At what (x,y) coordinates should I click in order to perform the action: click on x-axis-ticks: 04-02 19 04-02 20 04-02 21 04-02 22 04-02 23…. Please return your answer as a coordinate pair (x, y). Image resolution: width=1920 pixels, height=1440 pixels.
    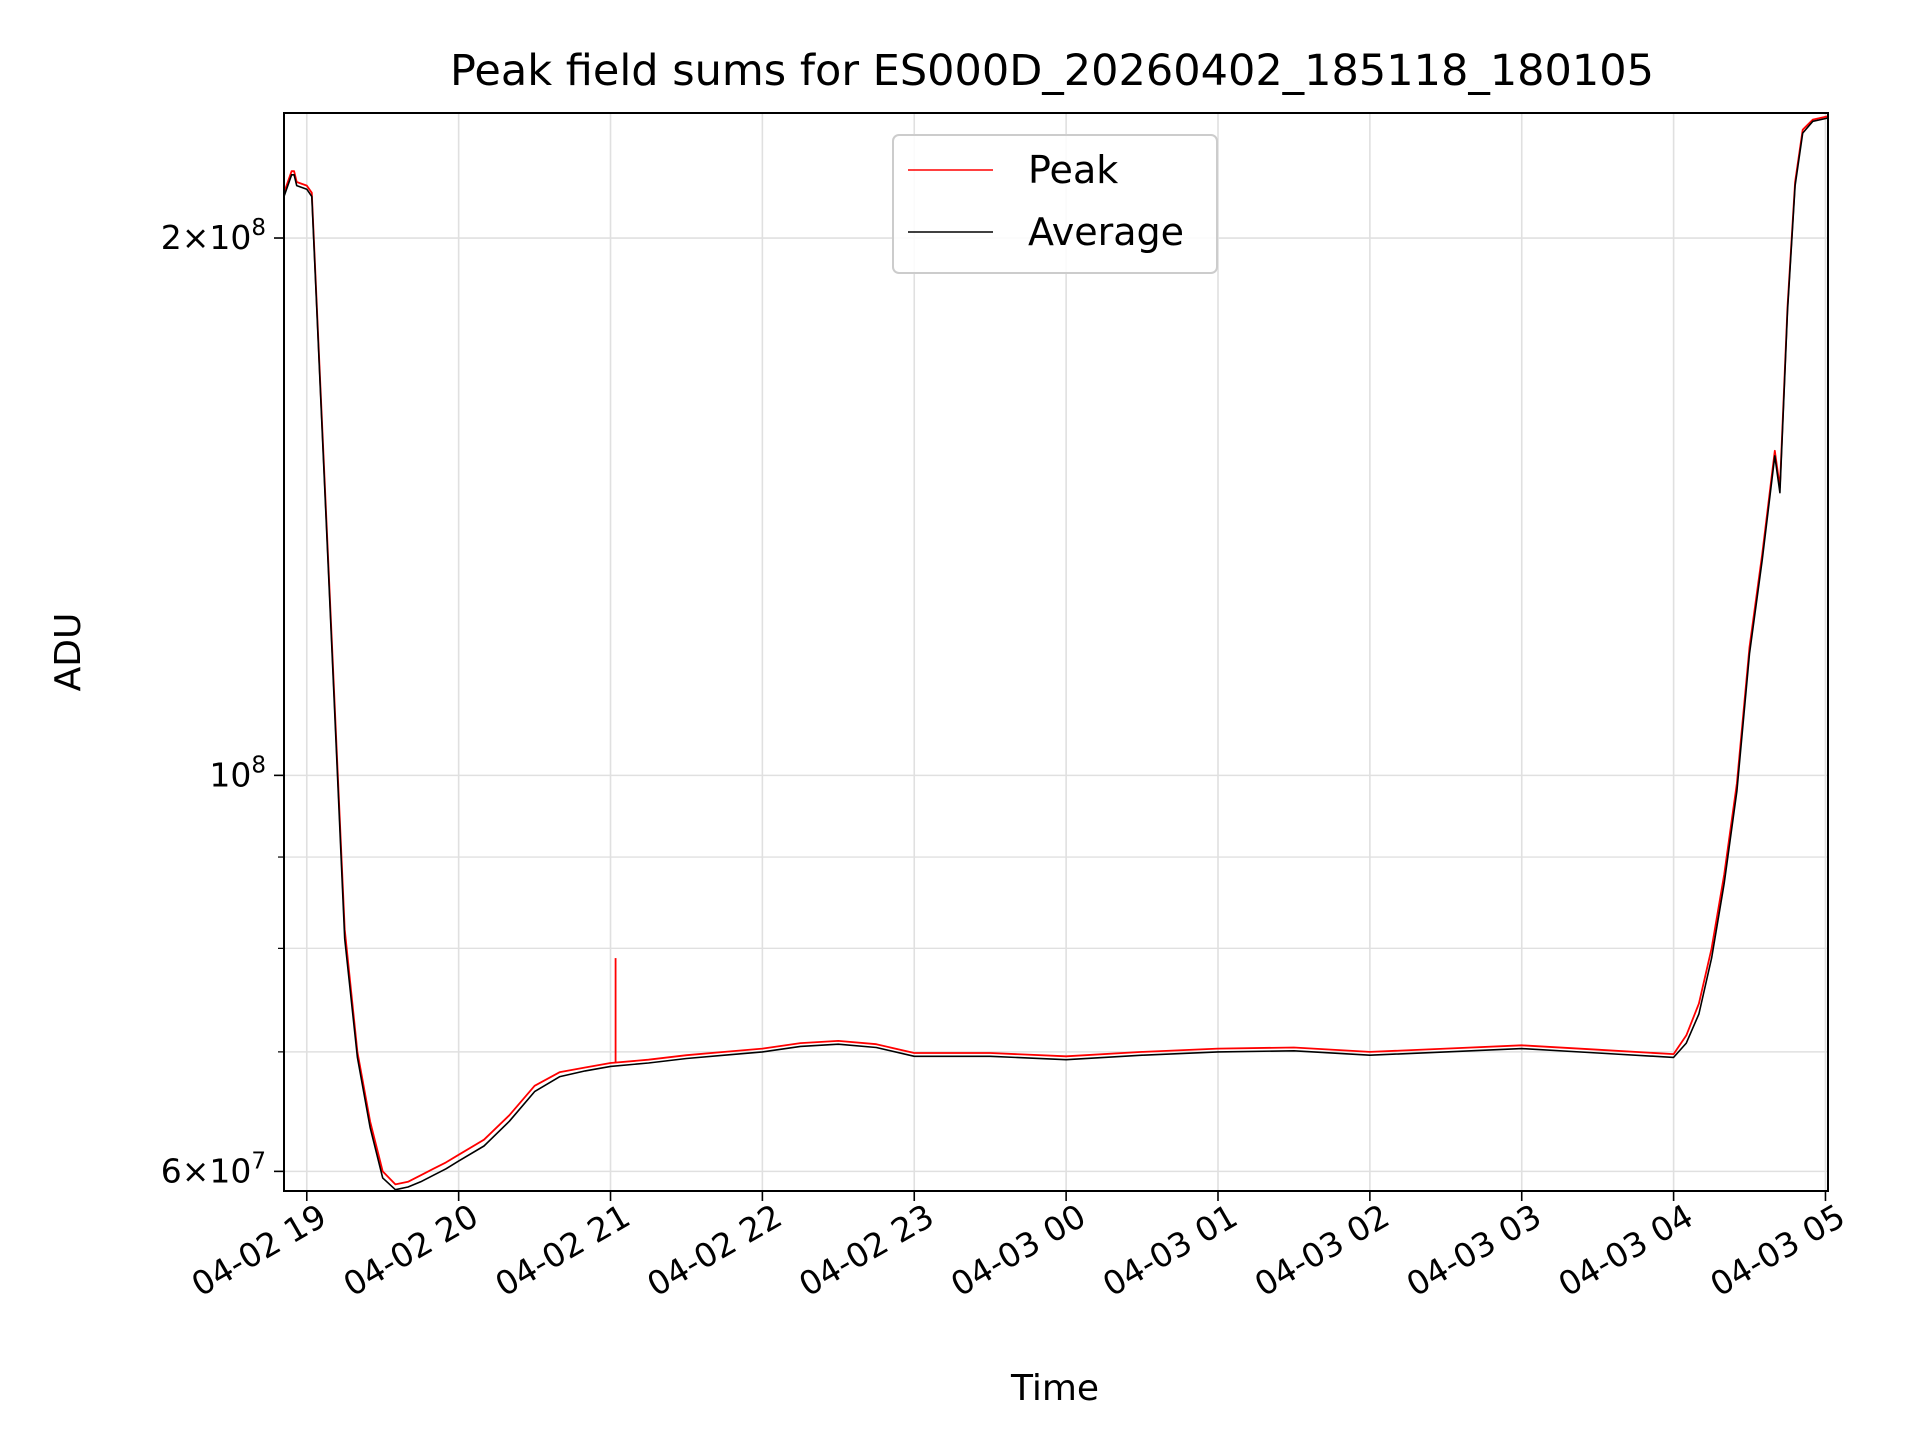
    Looking at the image, I should click on (1018, 1247).